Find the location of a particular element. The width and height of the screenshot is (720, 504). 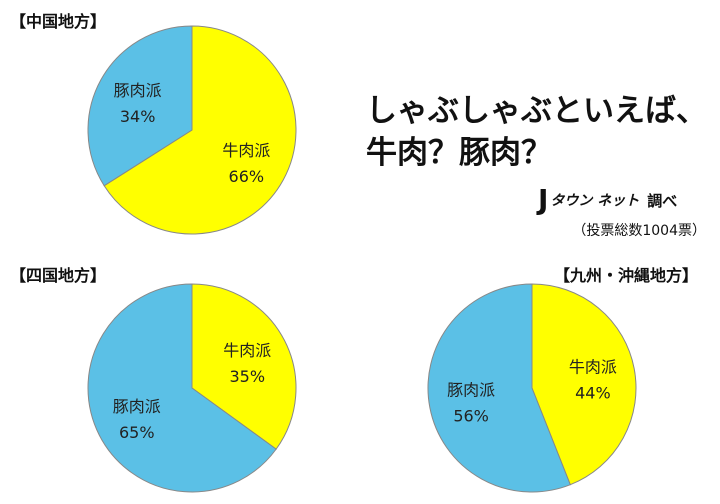

slice-label-chugoku-pork: 豚肉派 is located at coordinates (138, 90).